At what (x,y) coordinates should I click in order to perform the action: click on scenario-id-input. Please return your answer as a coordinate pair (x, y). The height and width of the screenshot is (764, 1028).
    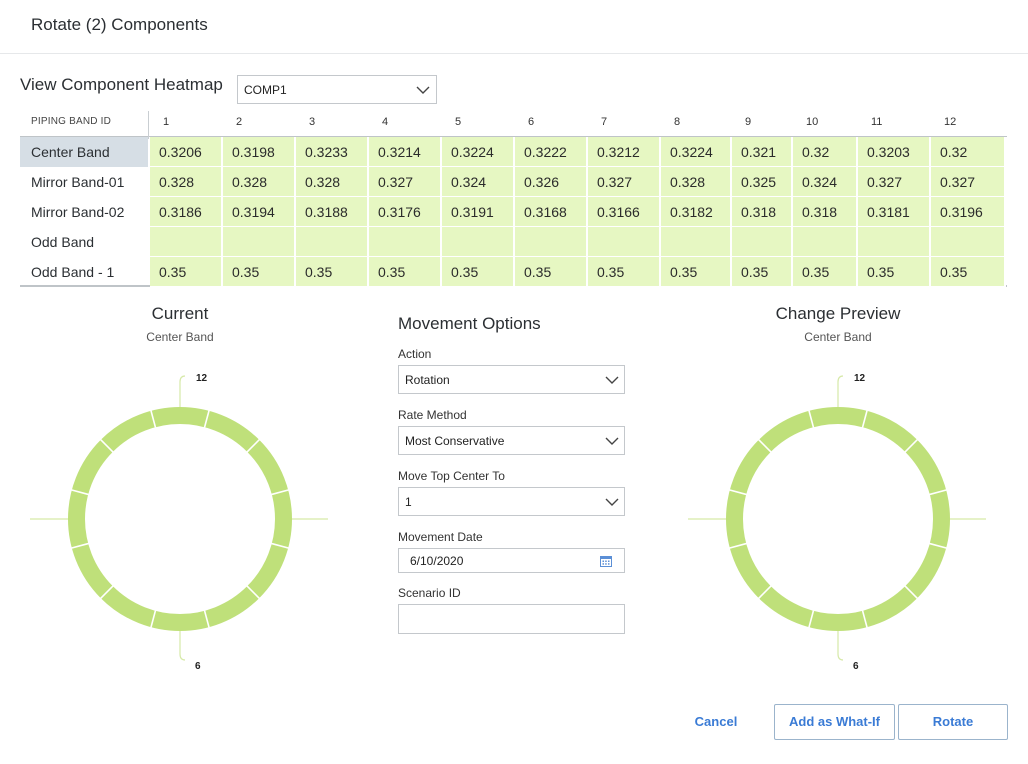
    Looking at the image, I should click on (511, 619).